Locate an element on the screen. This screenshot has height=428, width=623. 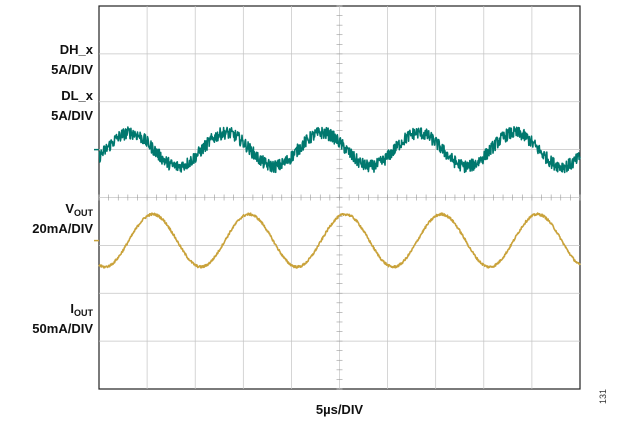
dl-scale-label: 5A/DIV is located at coordinates (72, 115).